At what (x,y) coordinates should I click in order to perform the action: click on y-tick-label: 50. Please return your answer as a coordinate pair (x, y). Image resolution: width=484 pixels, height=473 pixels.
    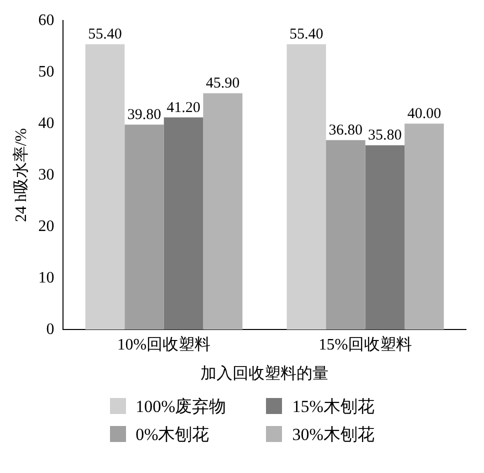
    Looking at the image, I should click on (46, 71).